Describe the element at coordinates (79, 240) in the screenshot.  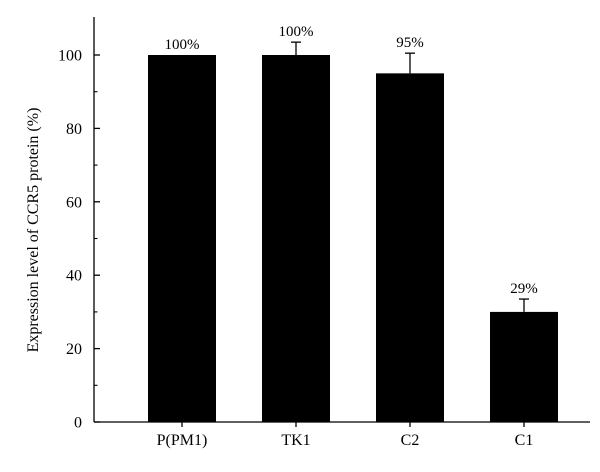
I see `y-axis-ticks: 0 20 40 60 80 100` at that location.